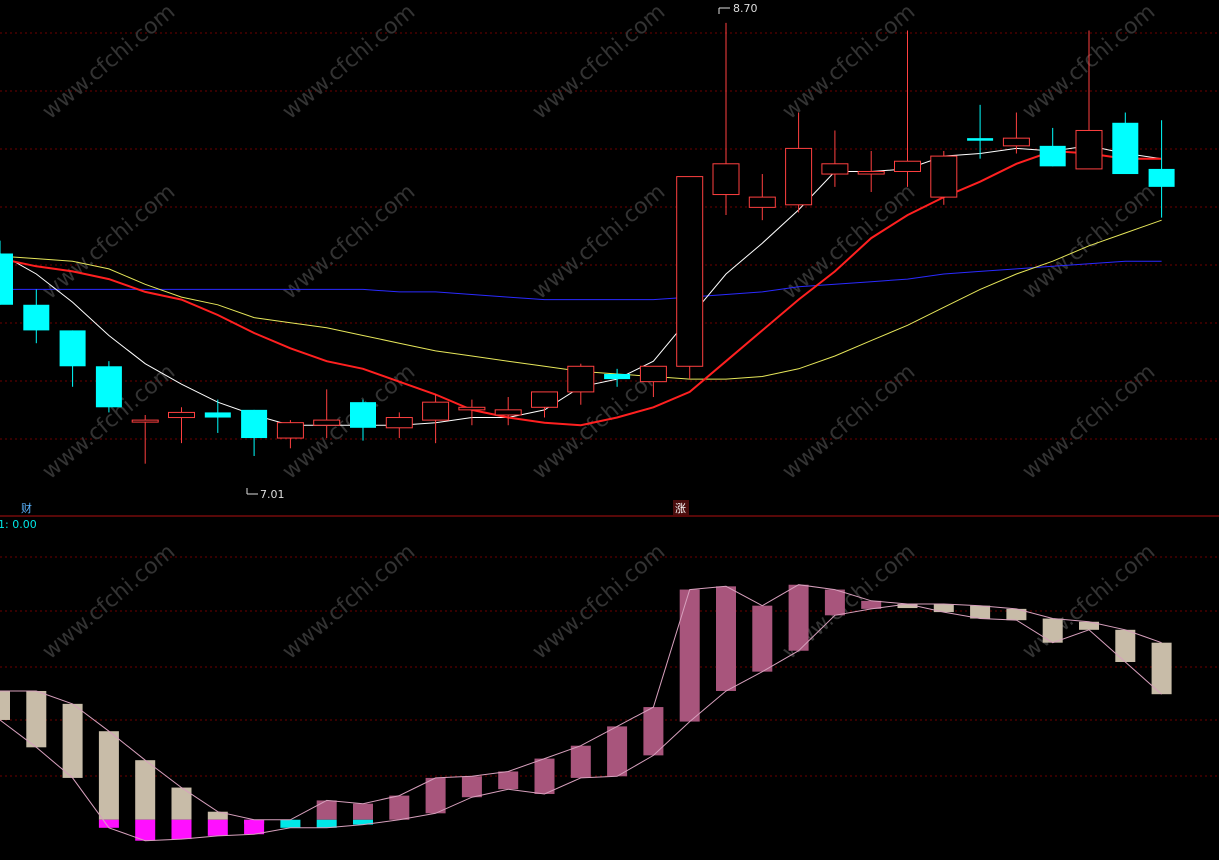 This screenshot has height=860, width=1219. I want to click on ma-blue-line, so click(581, 280).